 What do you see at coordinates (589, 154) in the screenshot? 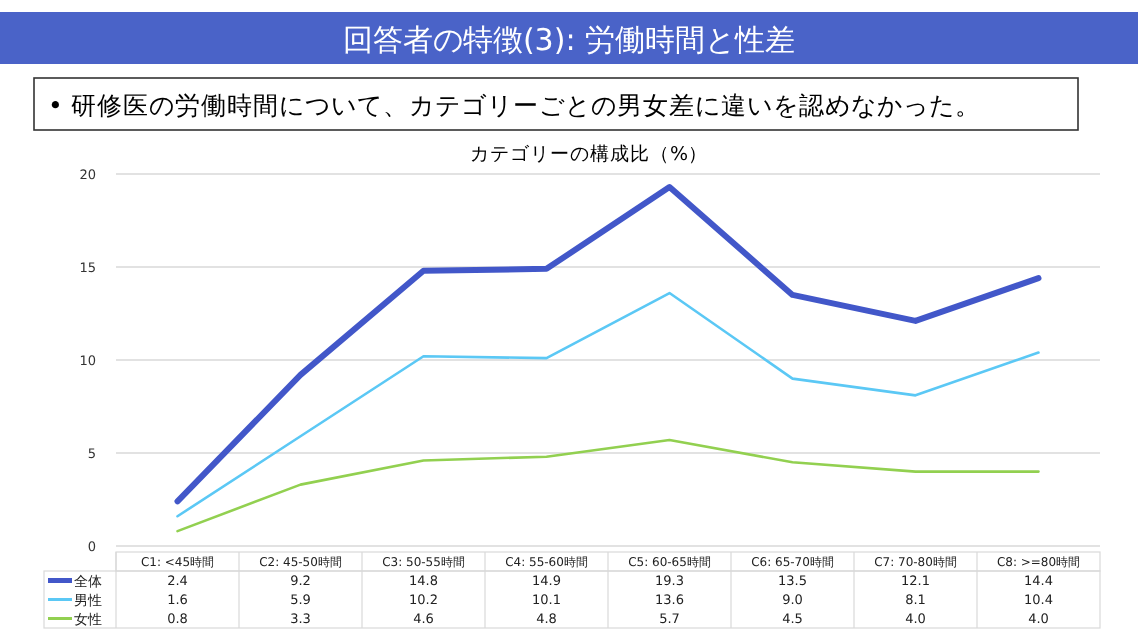
I see `text: カテゴリーの構成比（%）` at bounding box center [589, 154].